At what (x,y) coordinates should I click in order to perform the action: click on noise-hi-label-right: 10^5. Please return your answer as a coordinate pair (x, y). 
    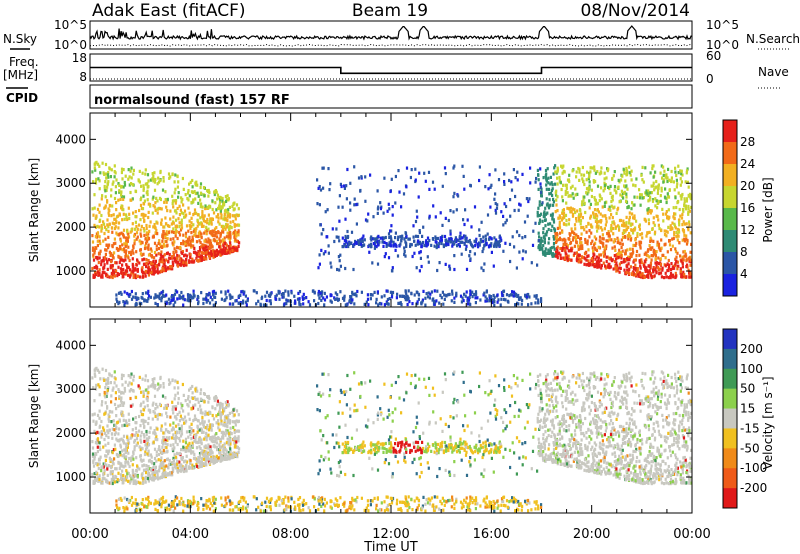
    Looking at the image, I should click on (722, 25).